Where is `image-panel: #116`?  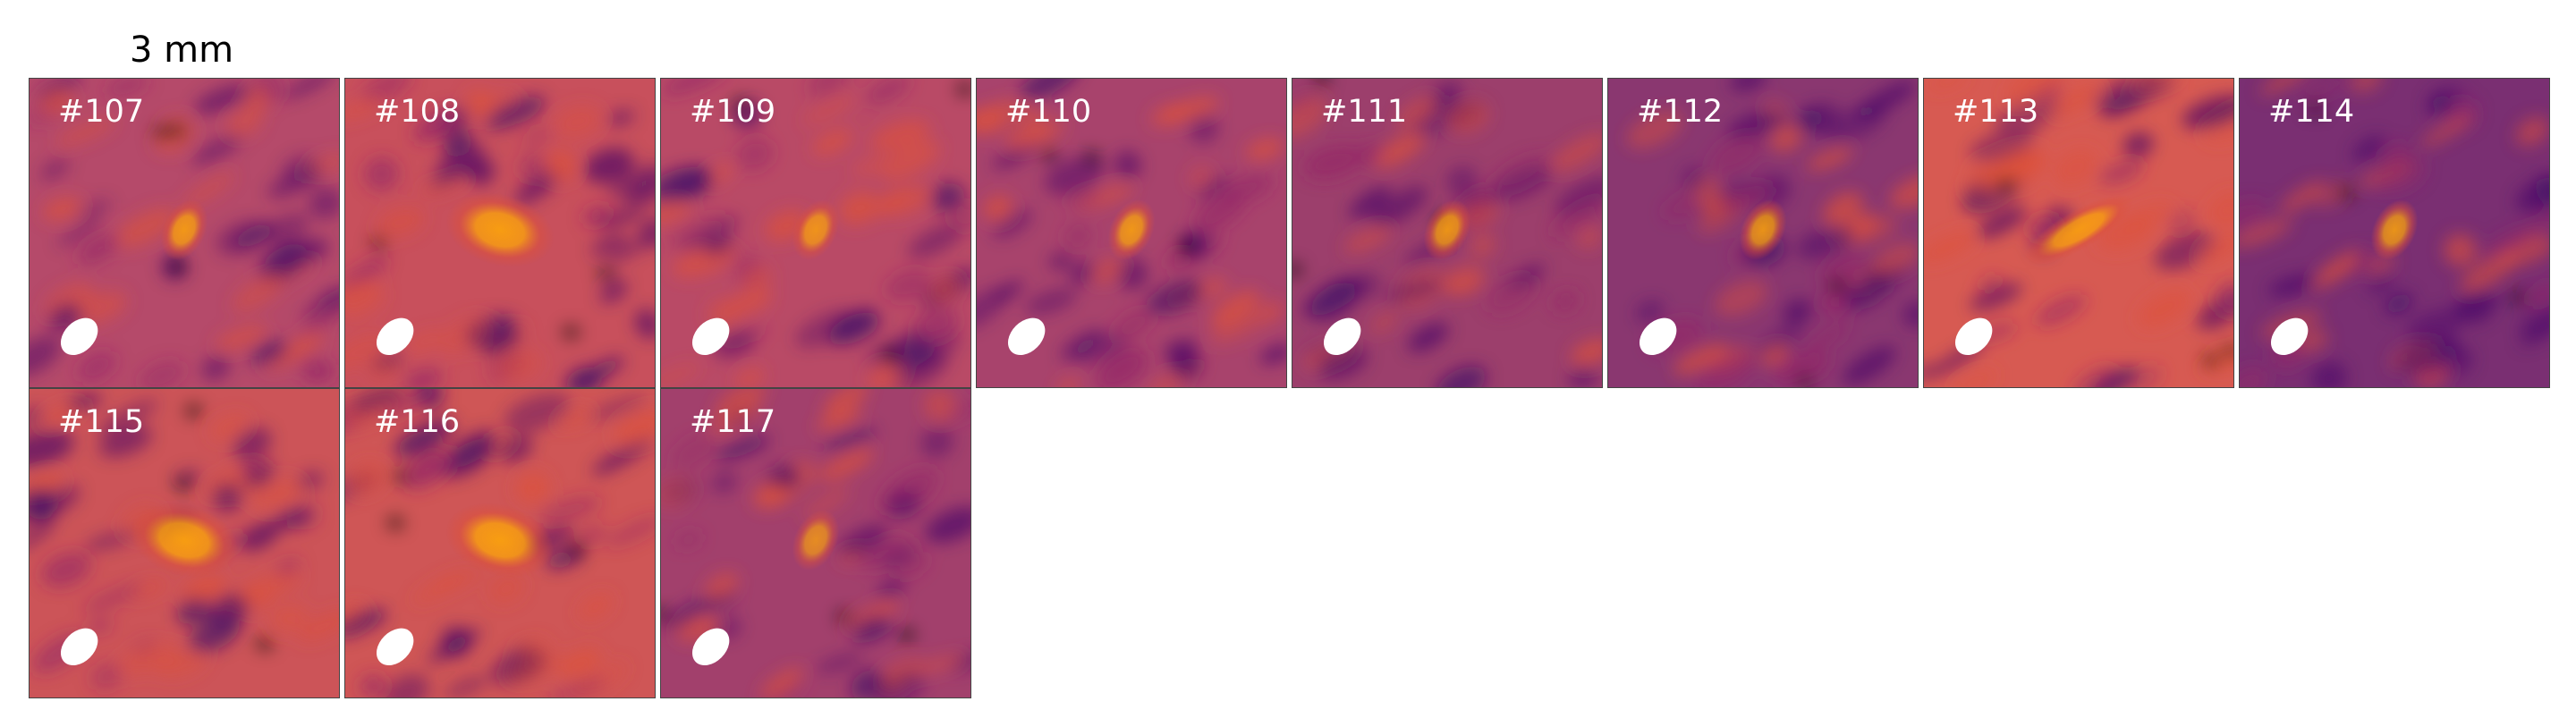
image-panel: #116 is located at coordinates (500, 543).